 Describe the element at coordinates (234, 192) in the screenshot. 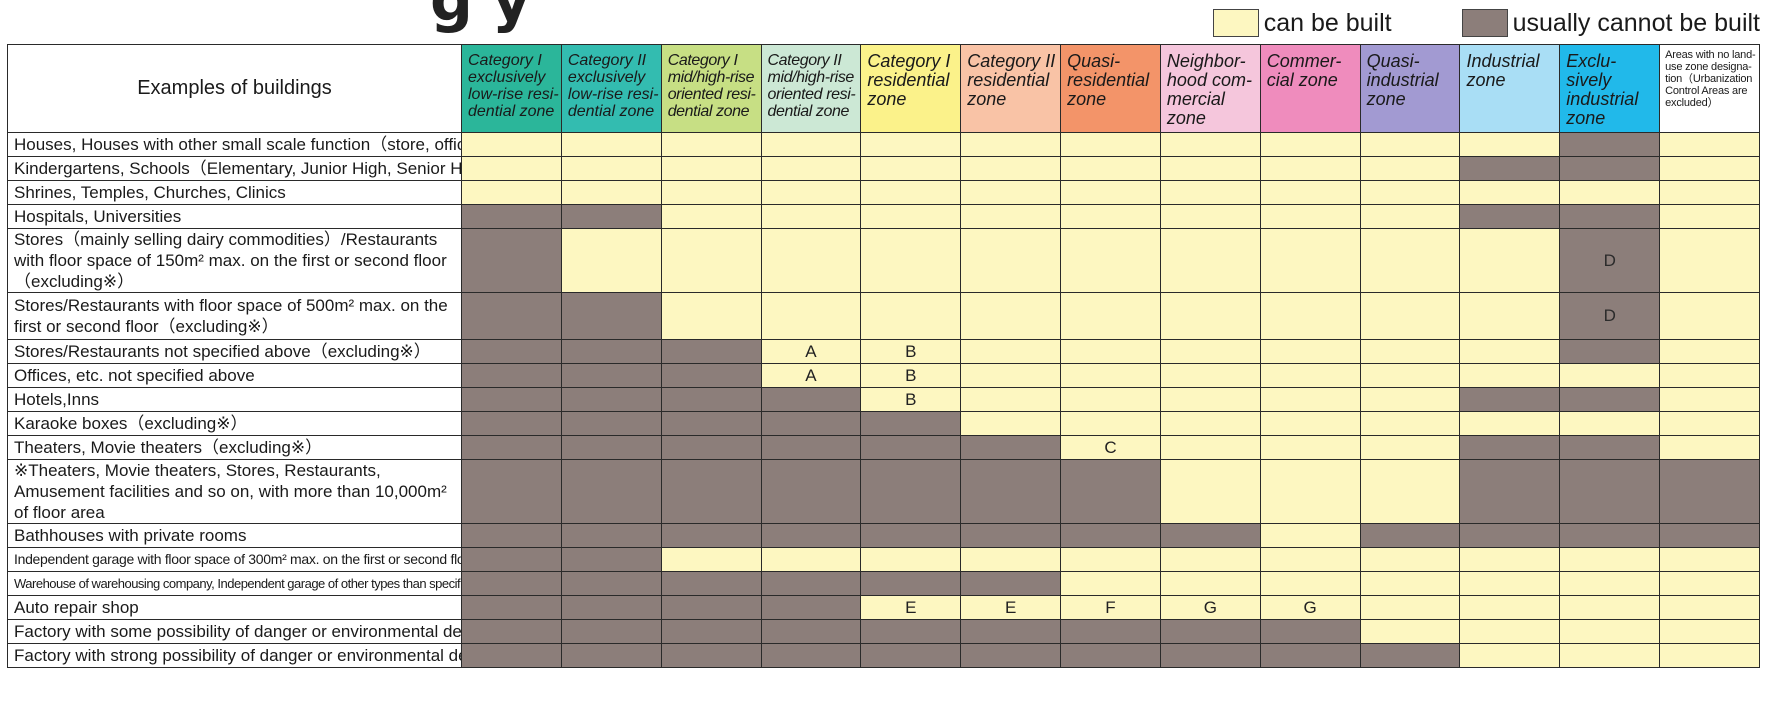

I see `building-example-label: Shrines, Temples, Churches, Clinics` at that location.